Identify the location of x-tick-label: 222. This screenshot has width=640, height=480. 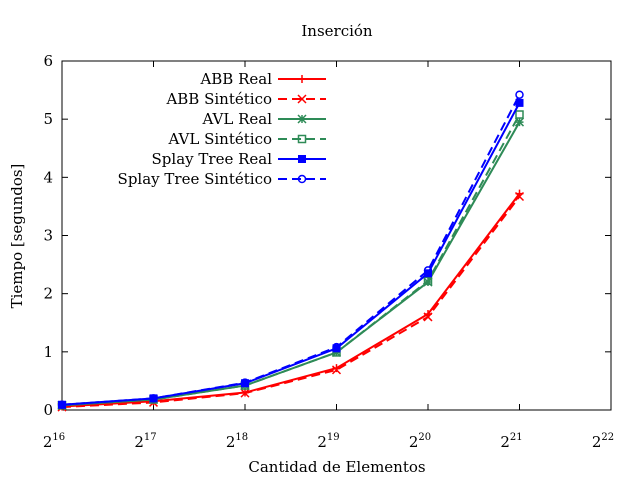
(603, 441).